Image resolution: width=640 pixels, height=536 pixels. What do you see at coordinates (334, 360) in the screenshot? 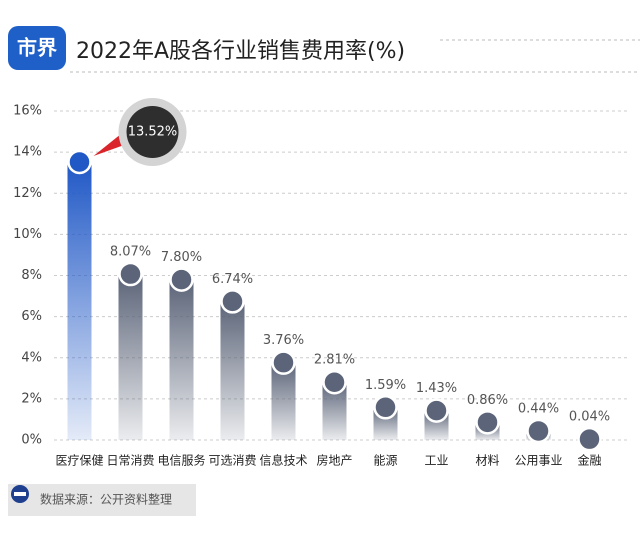
I see `value-label: 2.81%` at bounding box center [334, 360].